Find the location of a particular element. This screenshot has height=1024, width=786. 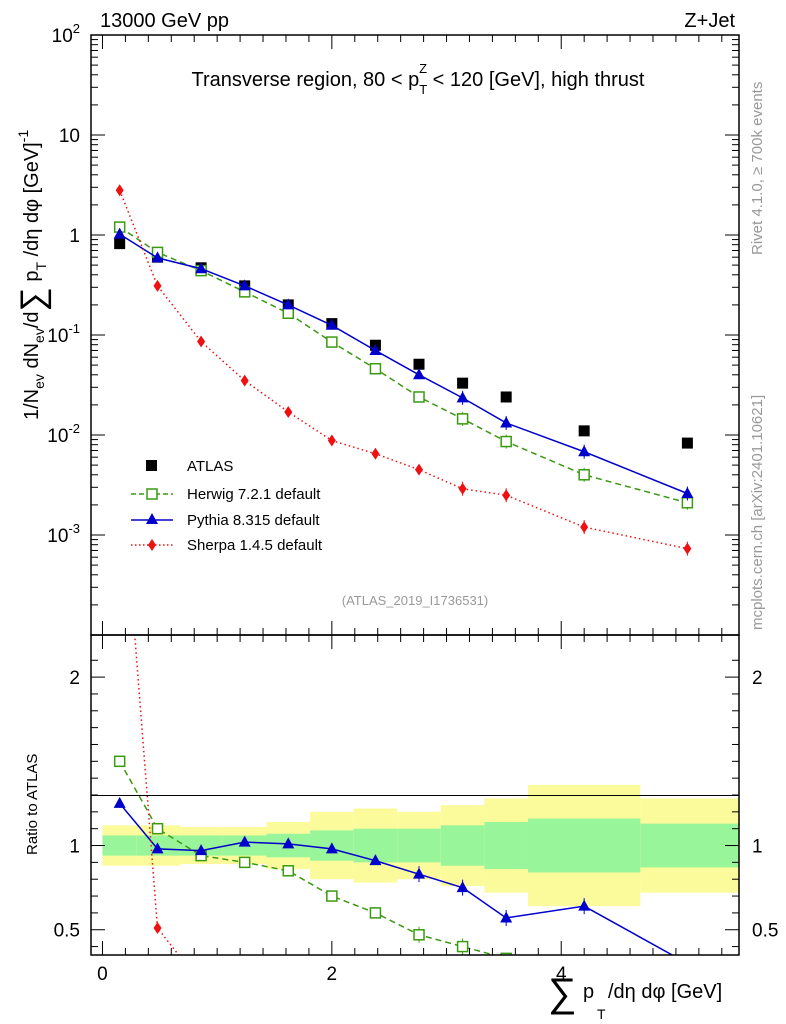

ratio-y-tick-label: 1 is located at coordinates (74, 847).